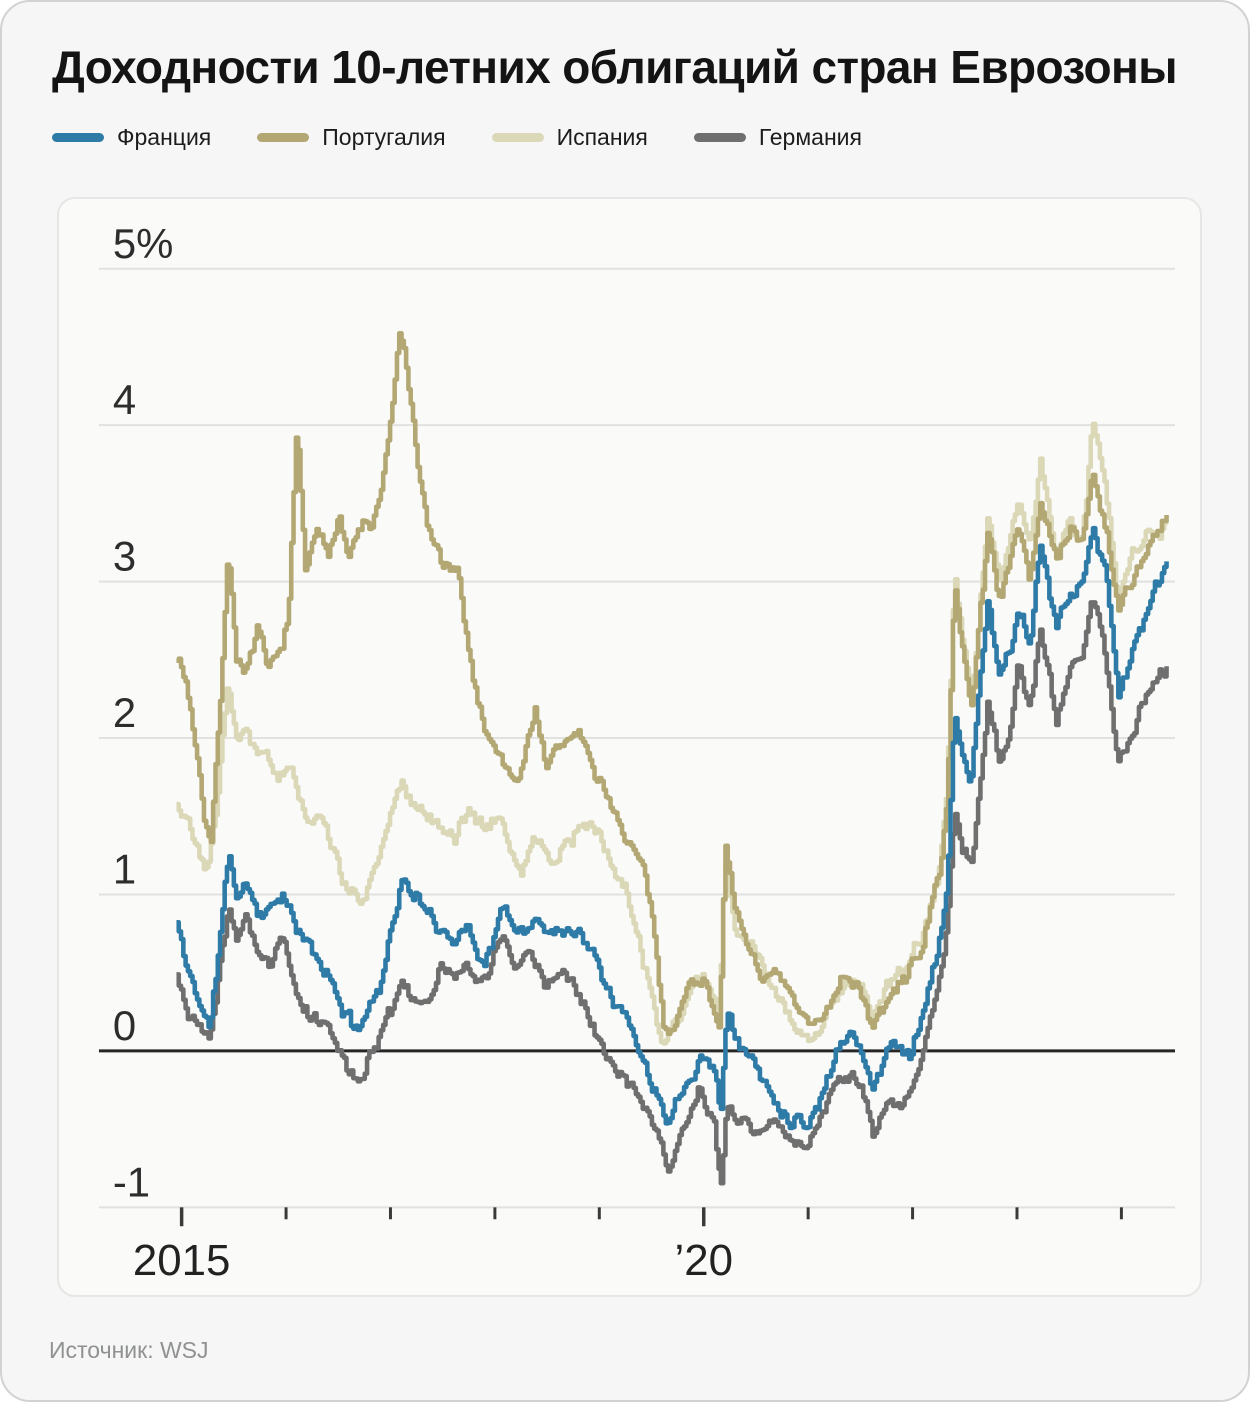 The height and width of the screenshot is (1402, 1250). I want to click on legend-label: Испания, so click(602, 137).